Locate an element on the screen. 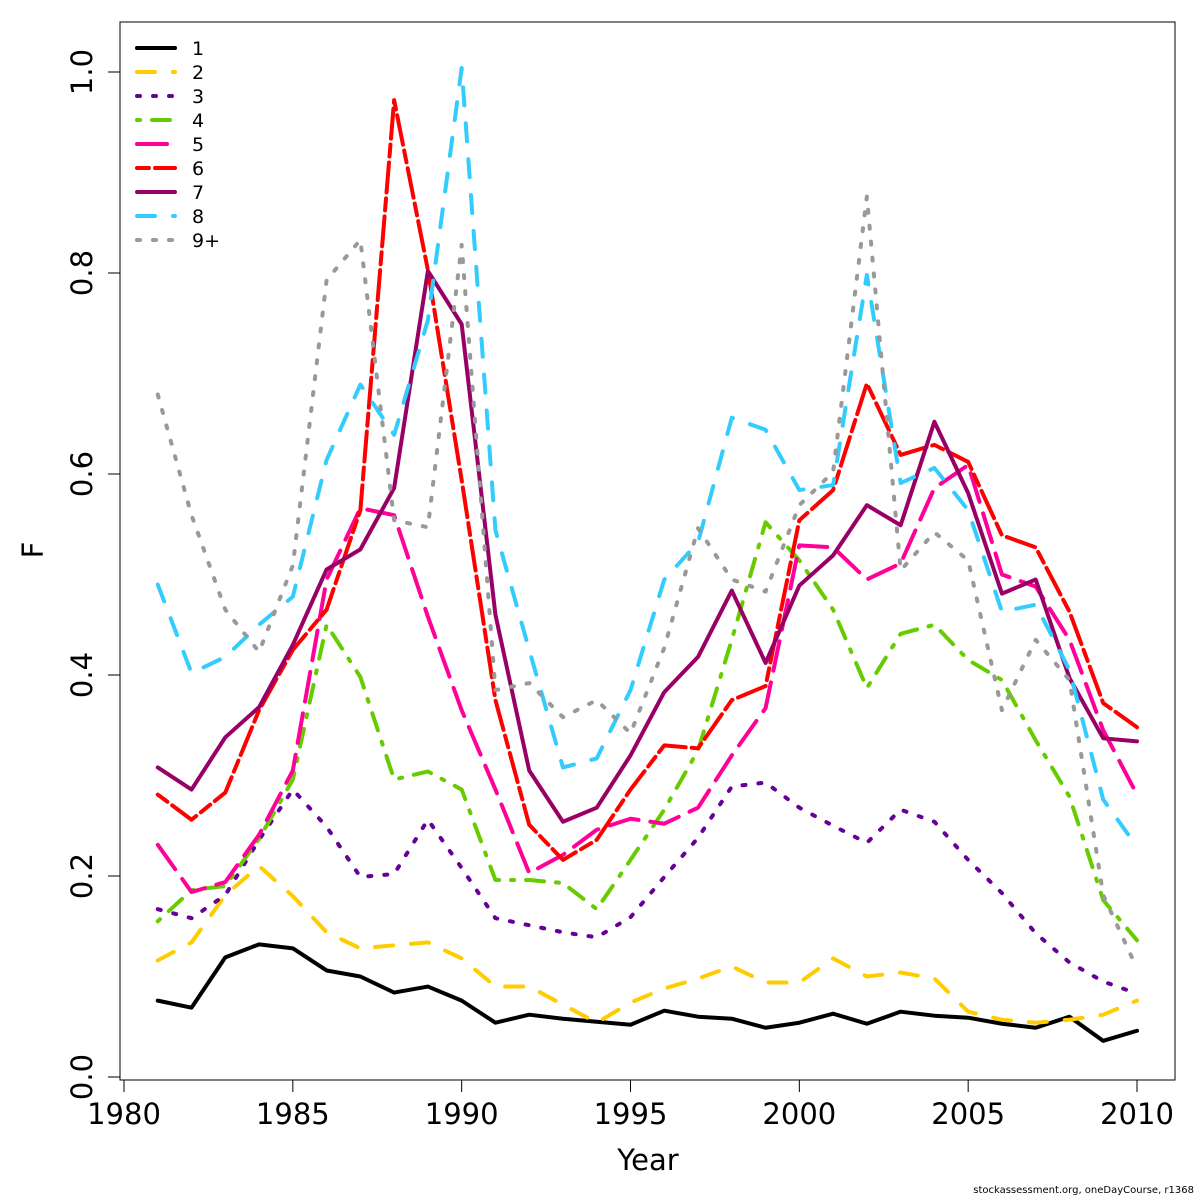 This screenshot has width=1200, height=1200. legend-label: 9+ is located at coordinates (206, 241).